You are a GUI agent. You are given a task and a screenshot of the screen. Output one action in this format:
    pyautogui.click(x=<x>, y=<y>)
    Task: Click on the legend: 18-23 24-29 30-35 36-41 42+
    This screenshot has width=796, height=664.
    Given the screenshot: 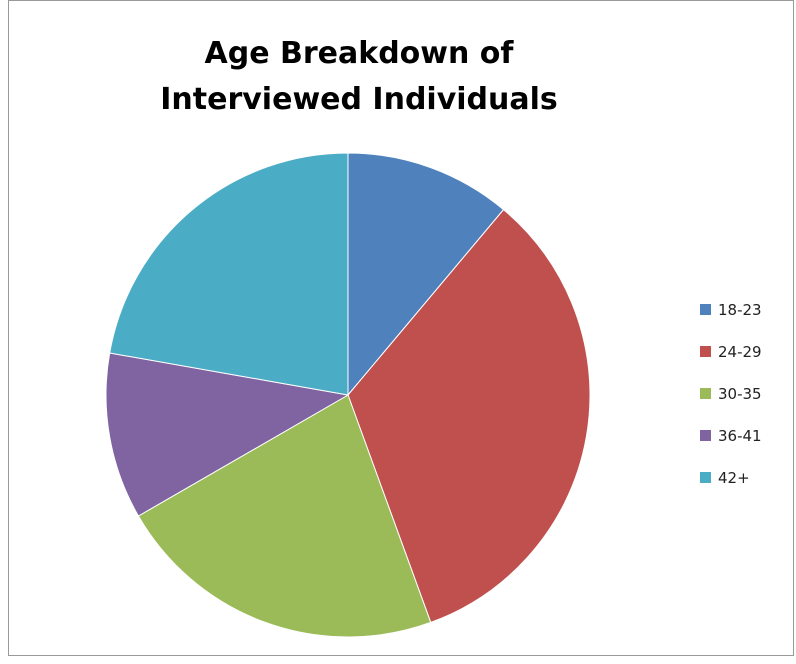 What is the action you would take?
    pyautogui.click(x=731, y=394)
    